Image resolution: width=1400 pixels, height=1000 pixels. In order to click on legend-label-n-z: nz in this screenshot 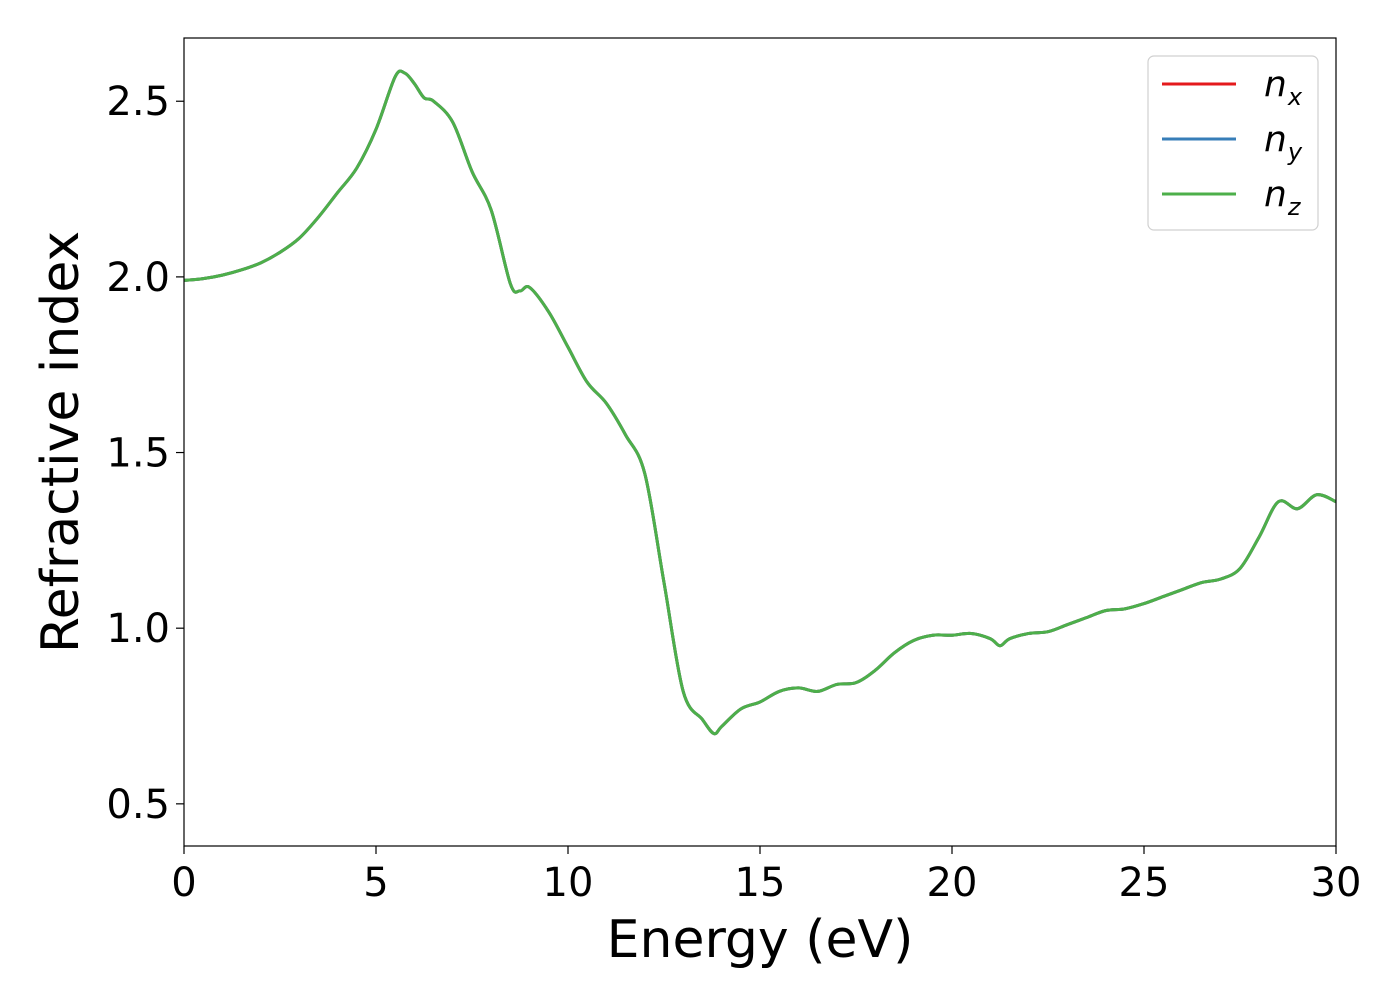, I will do `click(1283, 197)`.